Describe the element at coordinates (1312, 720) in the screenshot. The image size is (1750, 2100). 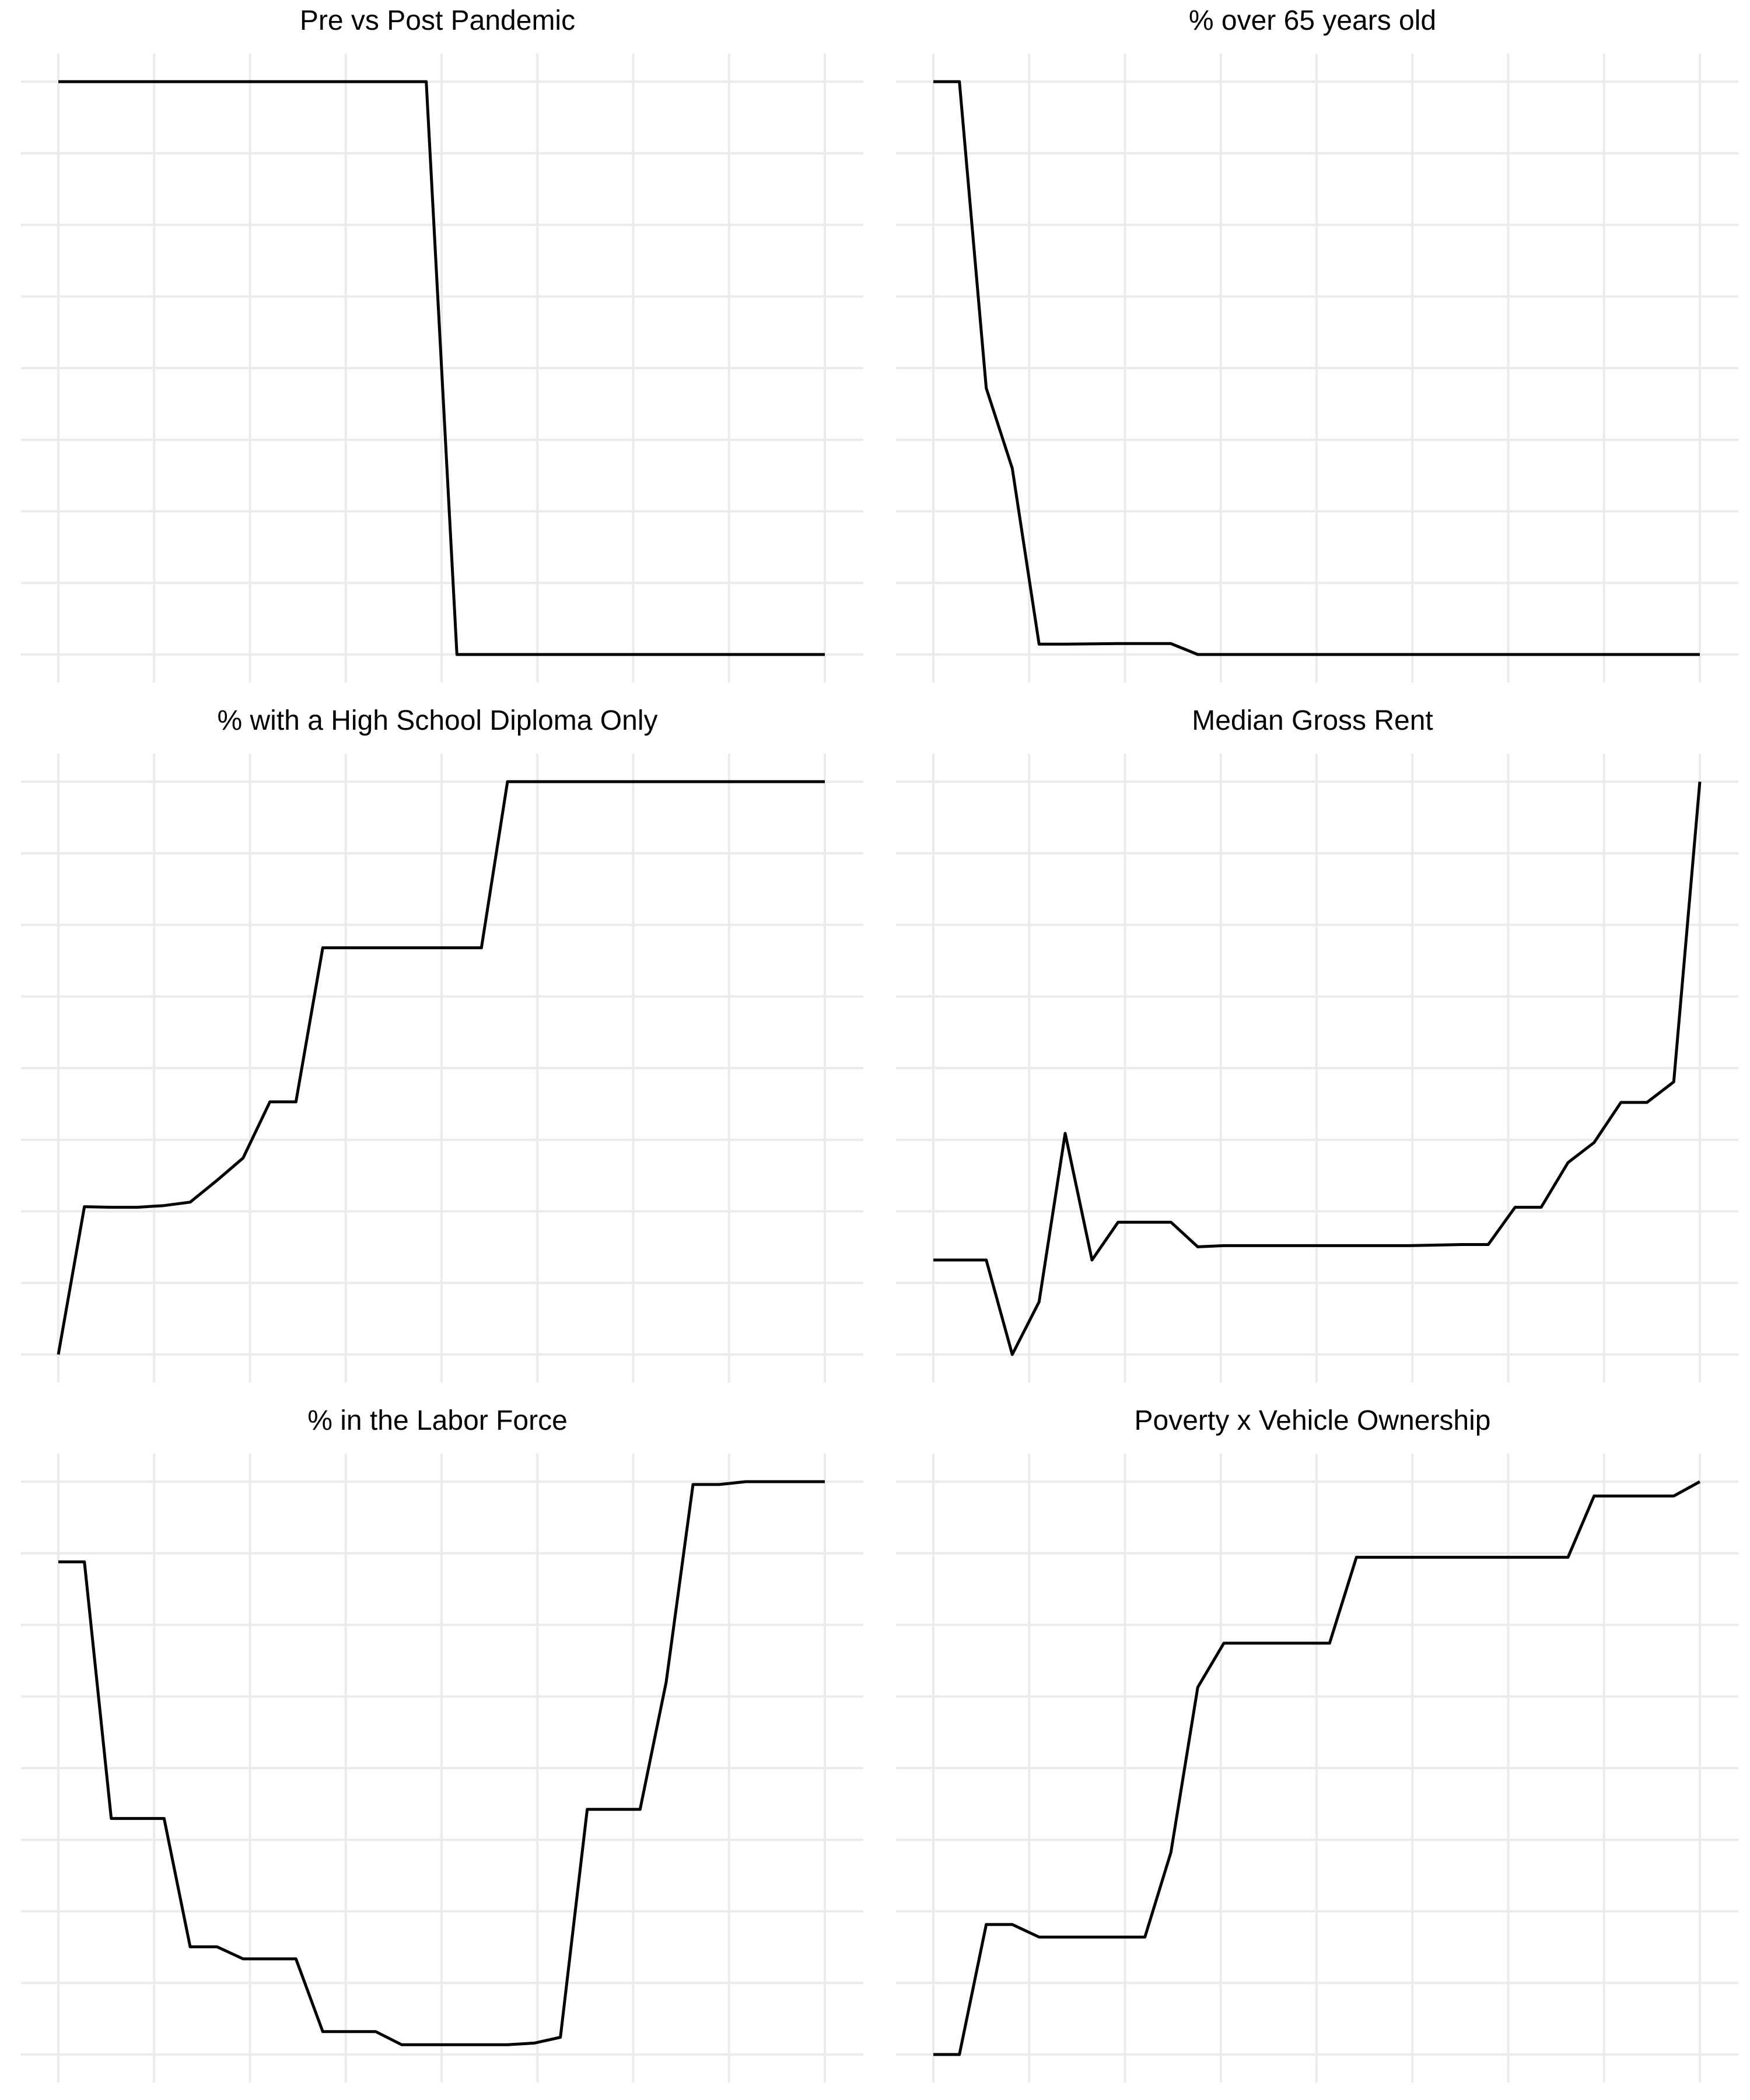
I see `chart-title: Median Gross Rent` at that location.